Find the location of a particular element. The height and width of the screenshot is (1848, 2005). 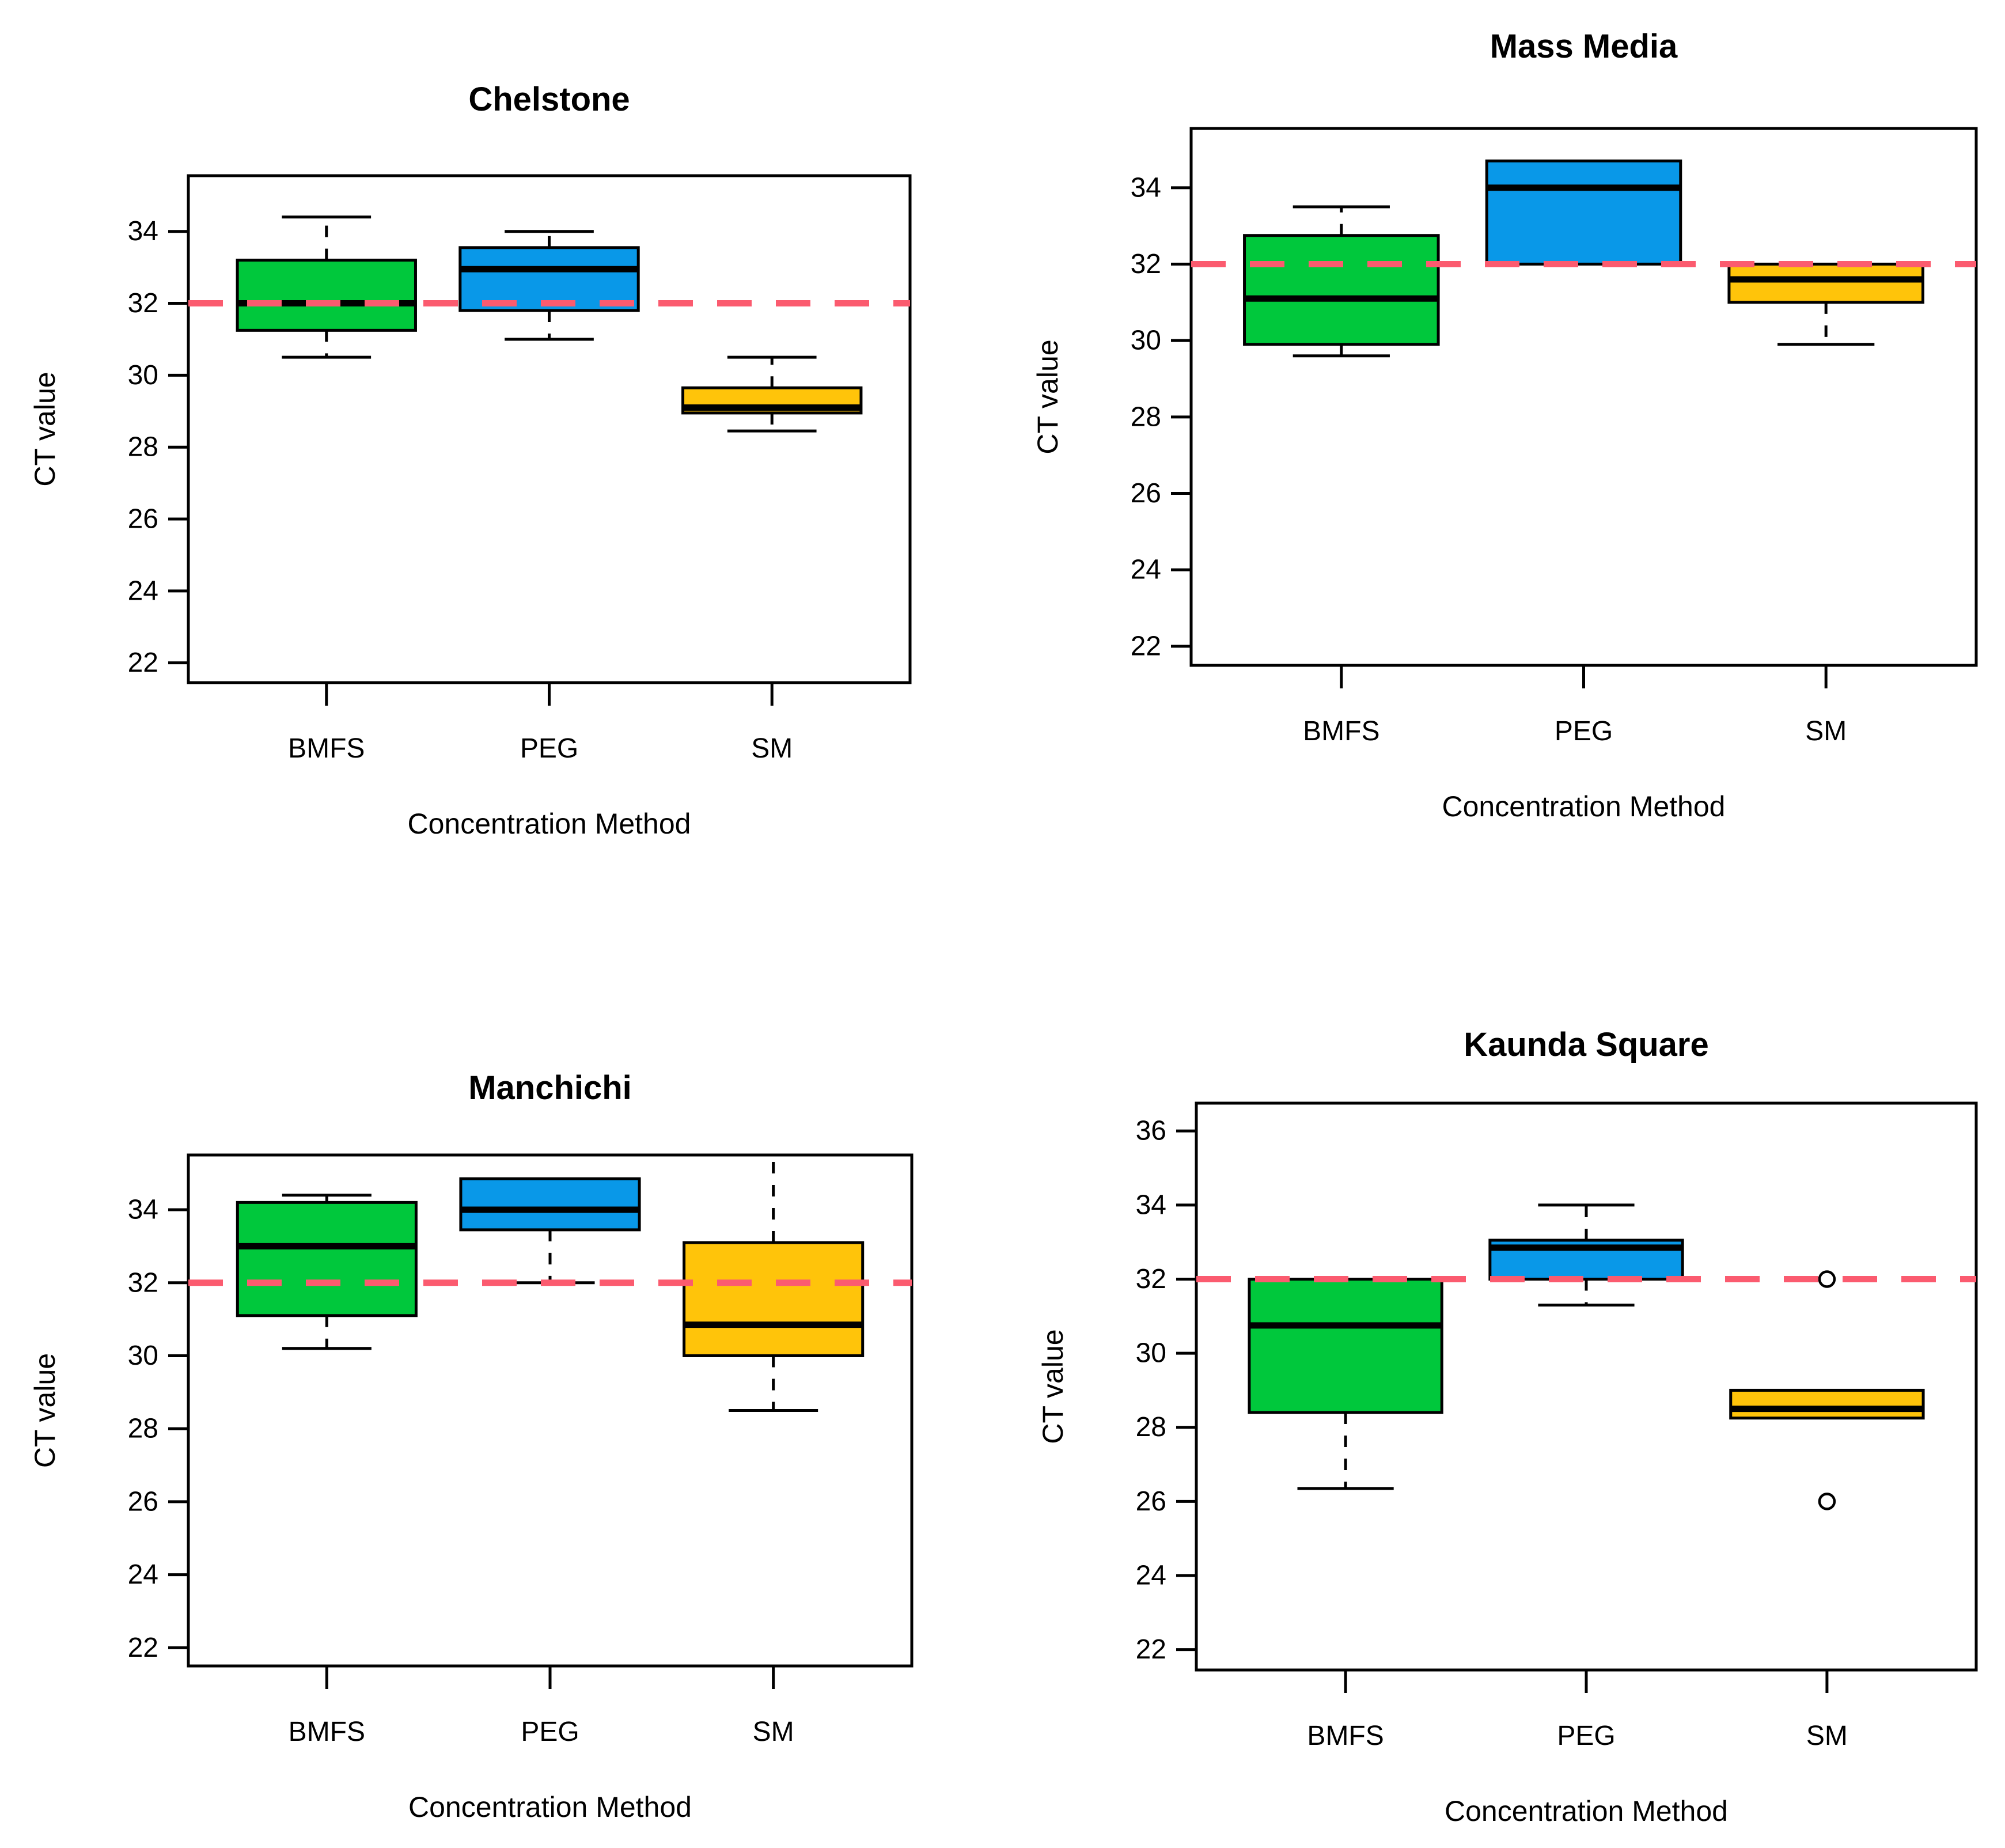

panel-title: Manchichi is located at coordinates (550, 1088).